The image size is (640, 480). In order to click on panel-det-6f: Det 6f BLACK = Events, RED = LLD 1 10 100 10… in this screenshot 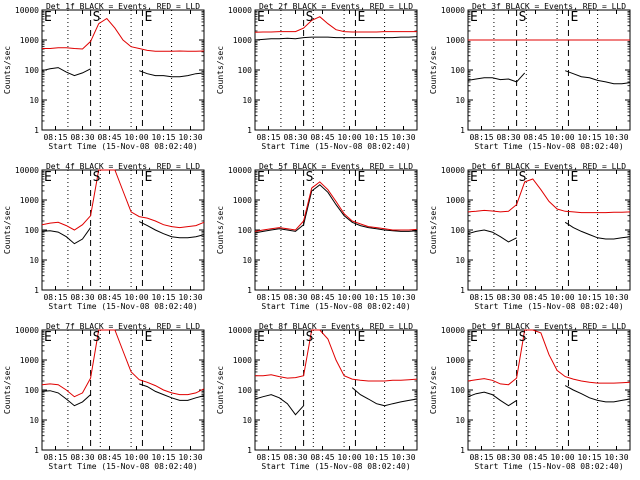, I will do `click(530, 236)`.